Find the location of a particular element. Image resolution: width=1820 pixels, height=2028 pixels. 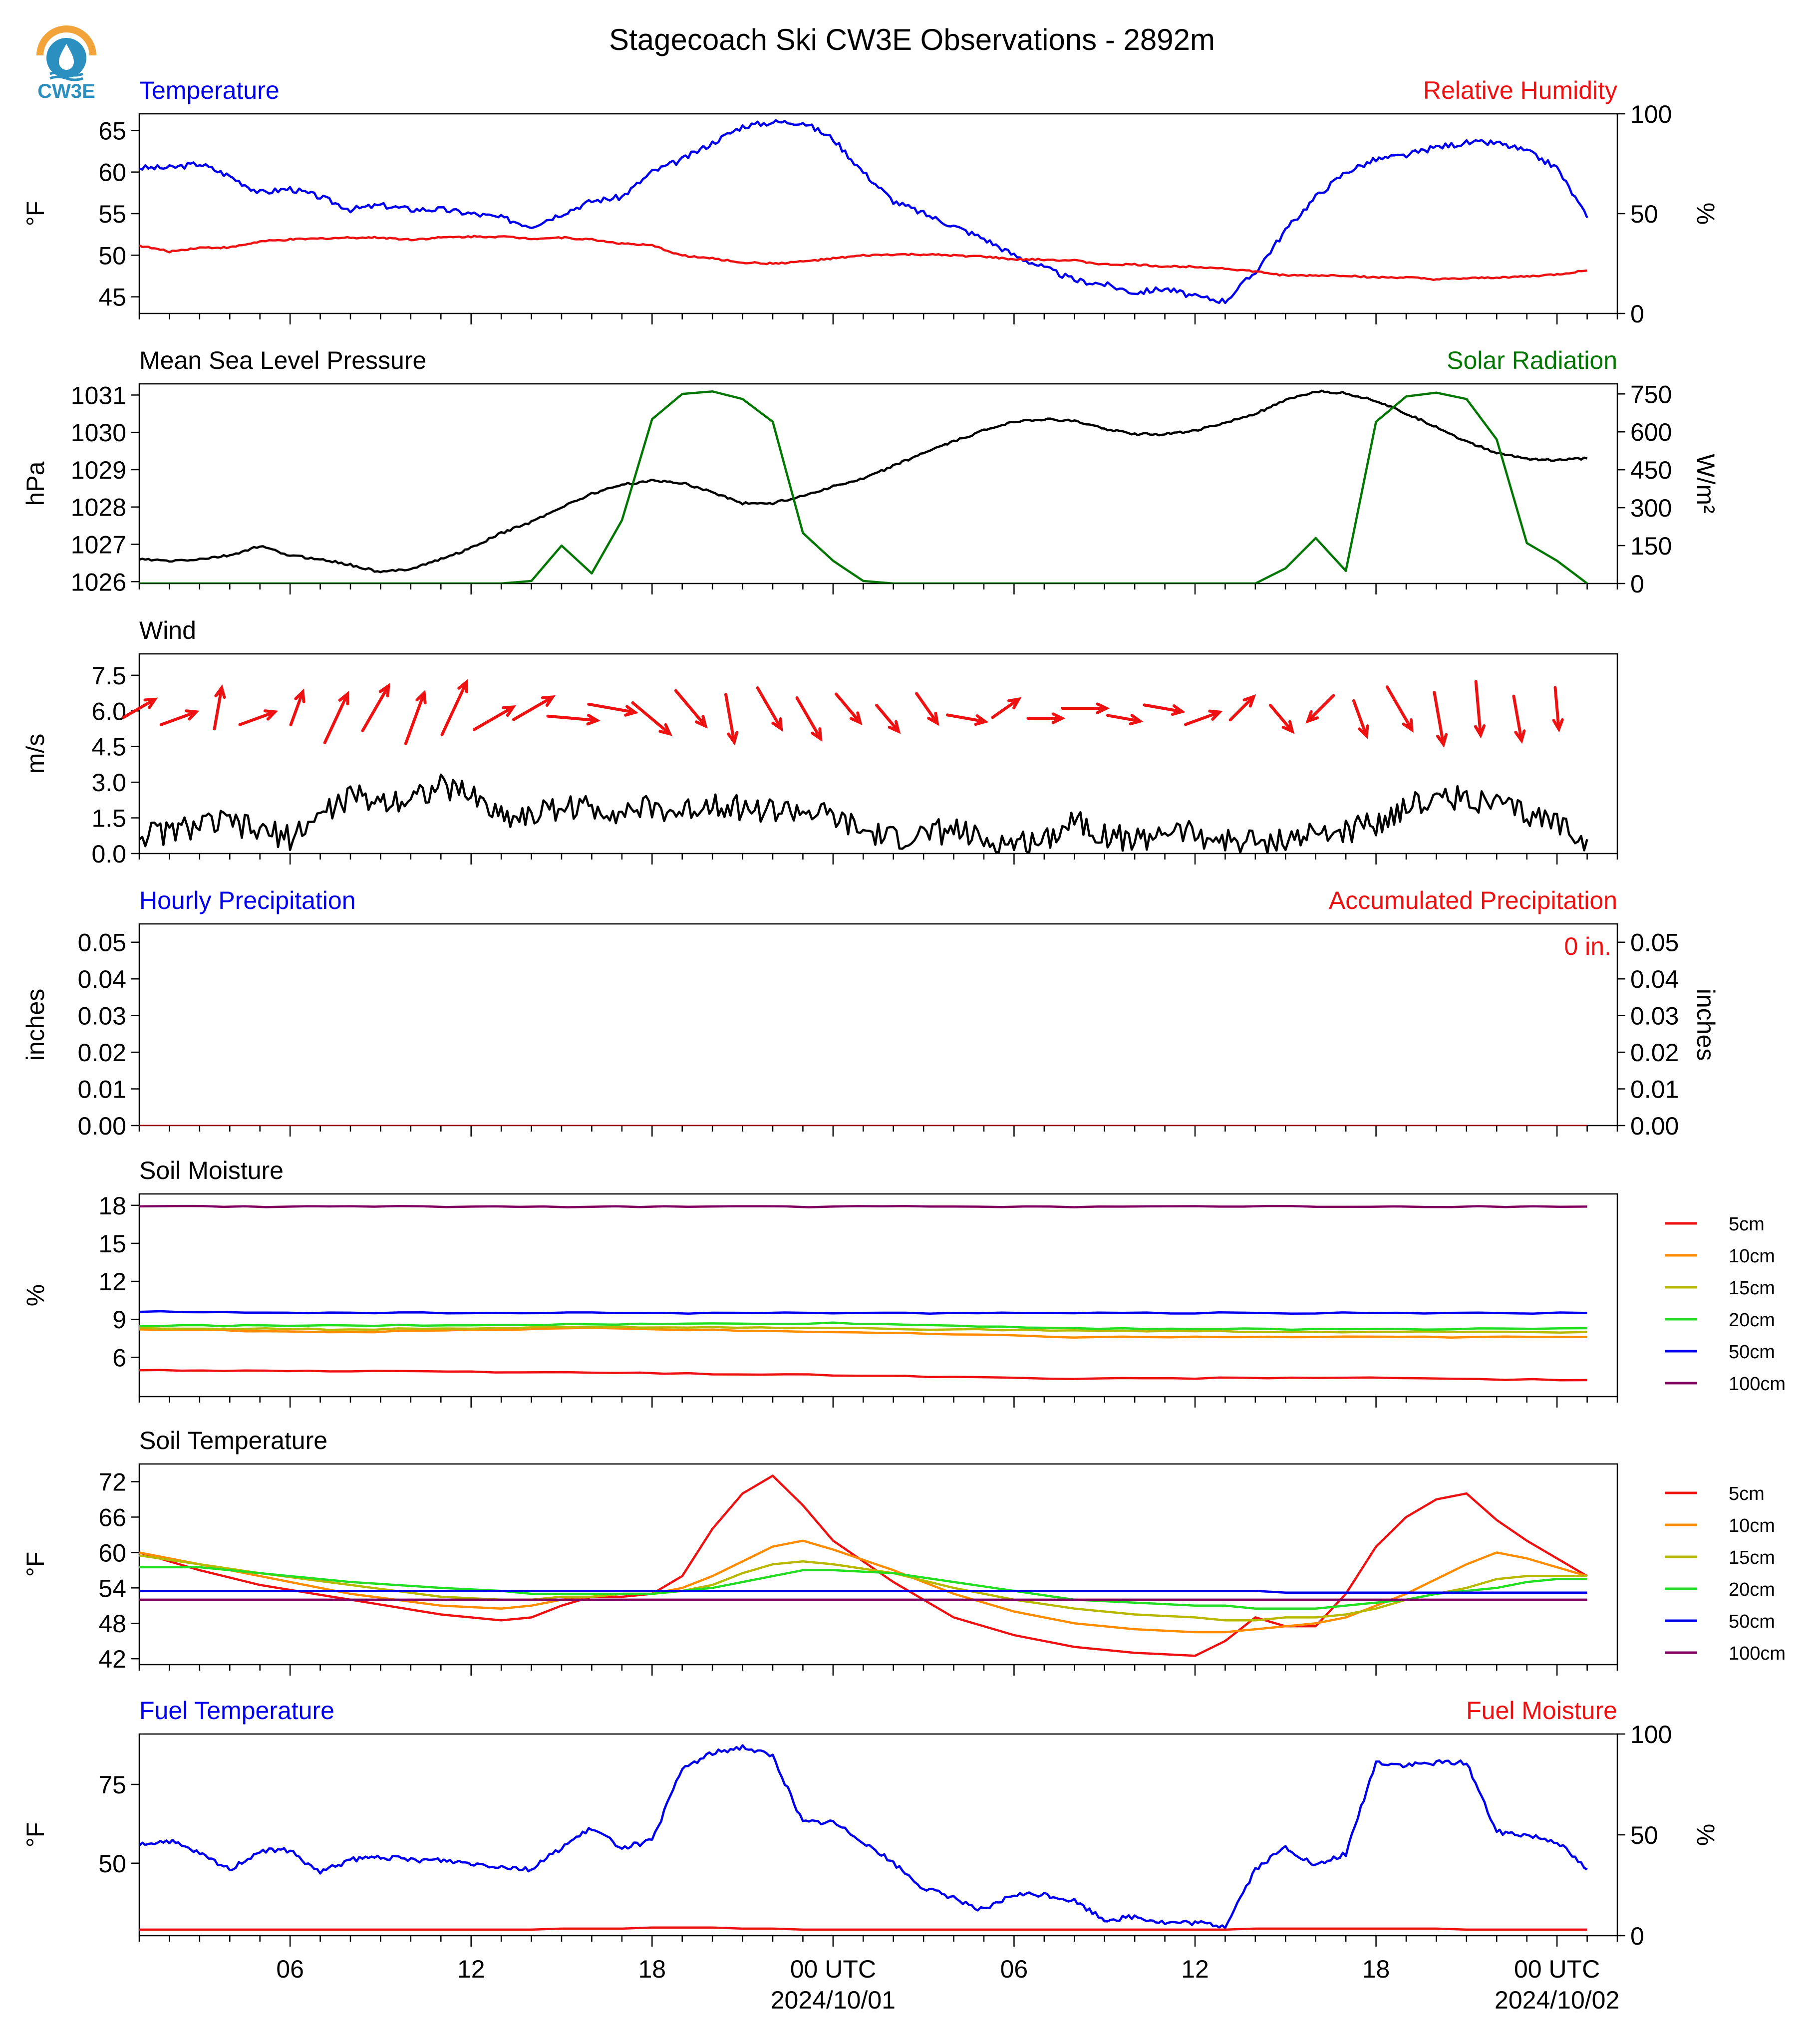

y-tick-label: 65 is located at coordinates (112, 131).